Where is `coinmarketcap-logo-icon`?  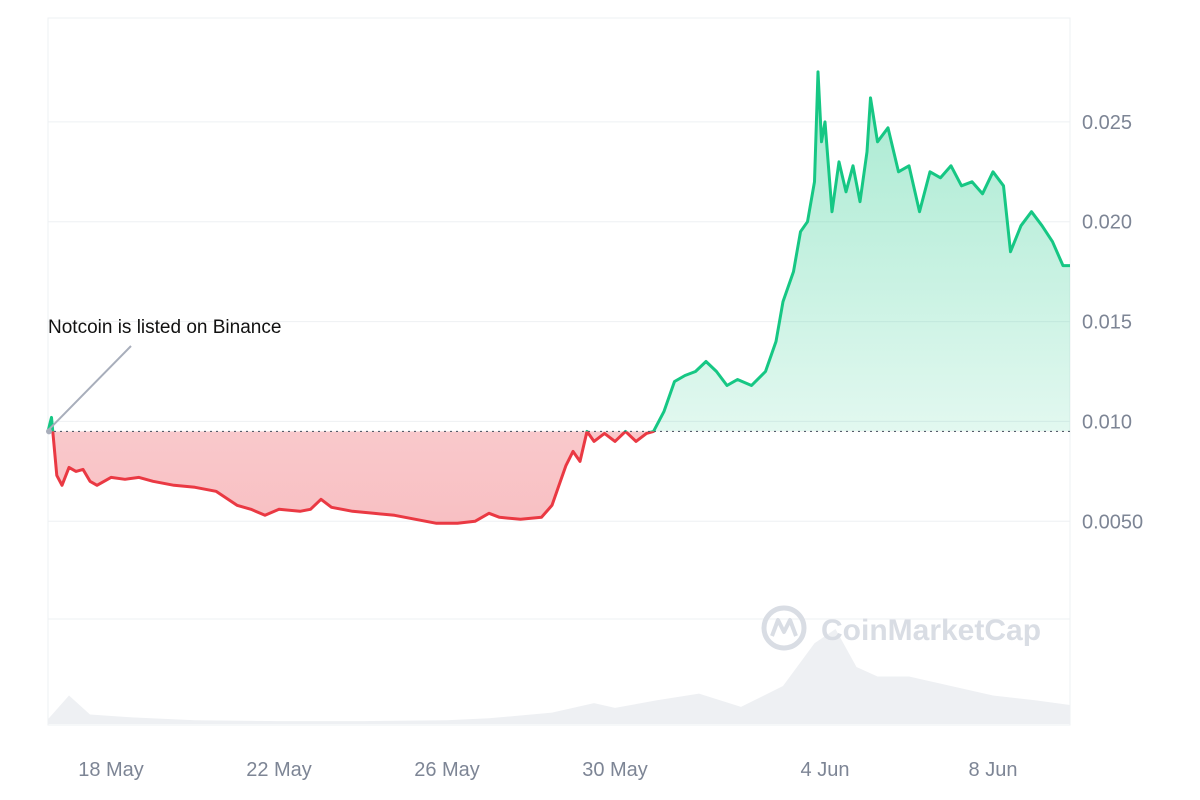
coinmarketcap-logo-icon is located at coordinates (784, 628).